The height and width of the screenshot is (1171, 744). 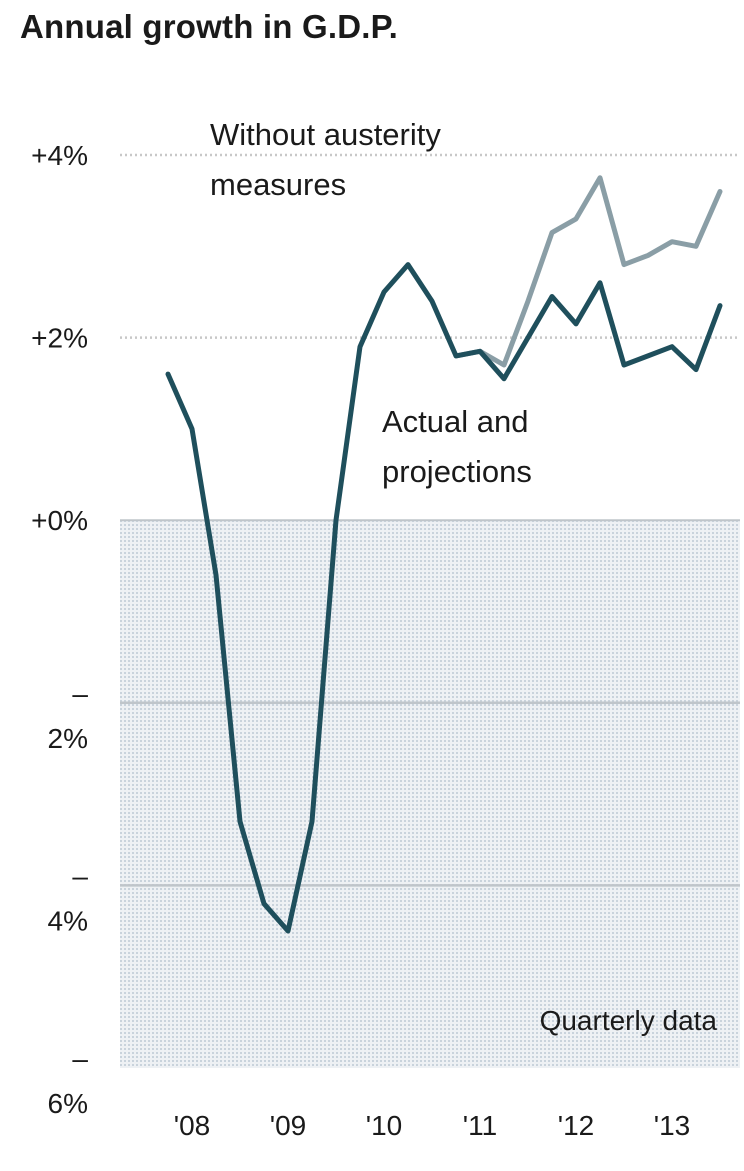 I want to click on annotation-without-austerity-line2: measures, so click(x=278, y=184).